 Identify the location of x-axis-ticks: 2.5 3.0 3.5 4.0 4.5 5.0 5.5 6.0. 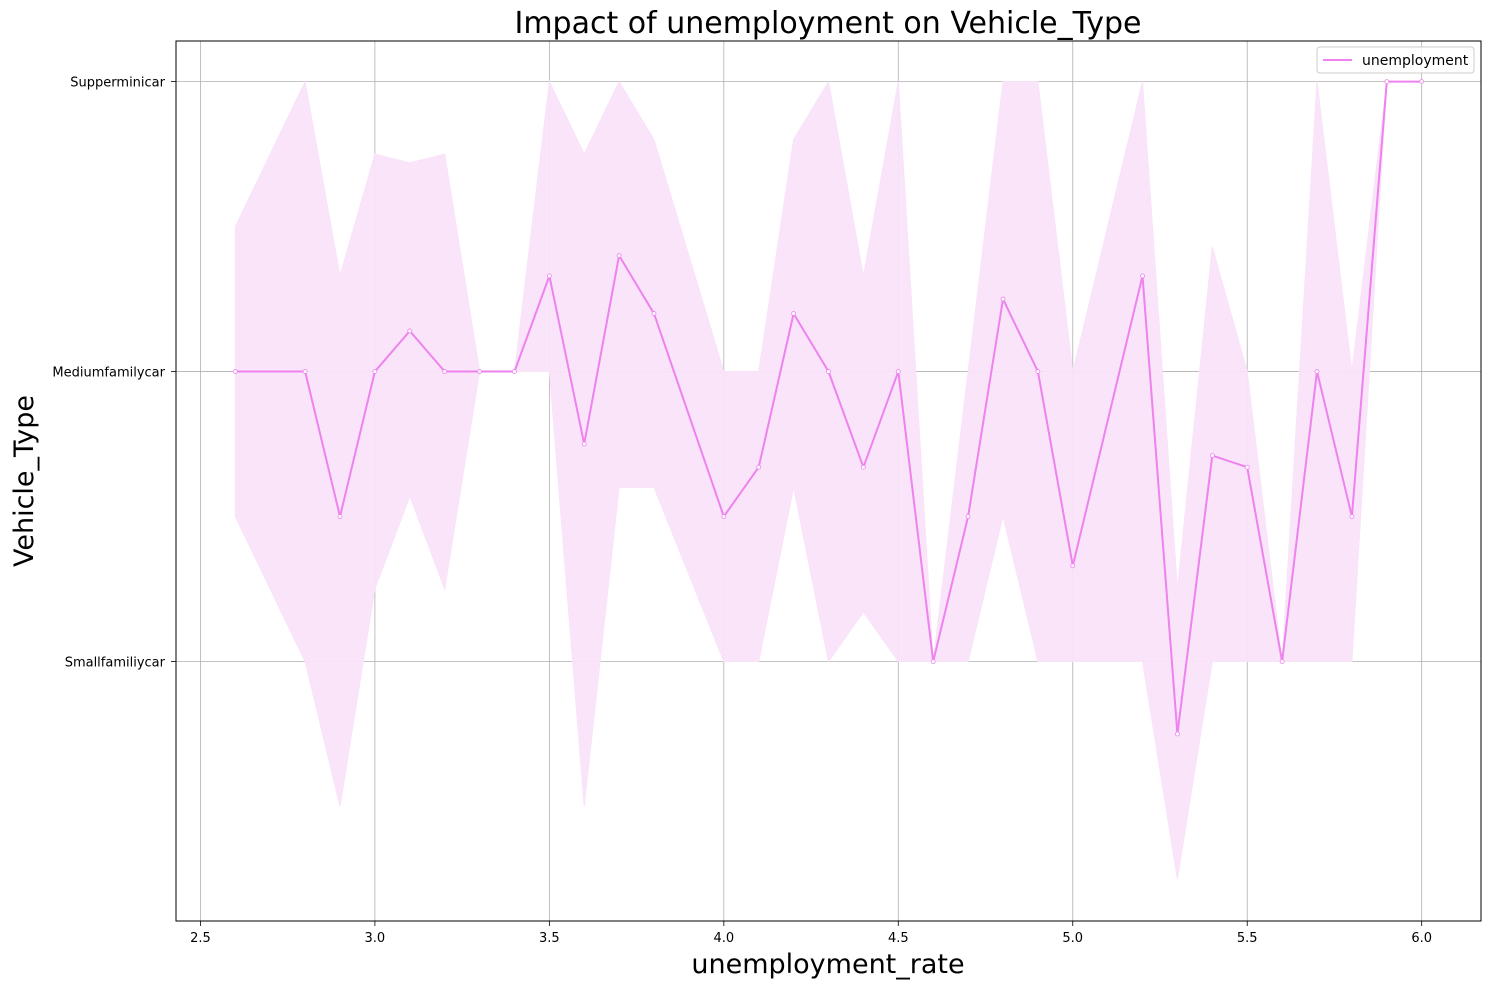
(811, 933).